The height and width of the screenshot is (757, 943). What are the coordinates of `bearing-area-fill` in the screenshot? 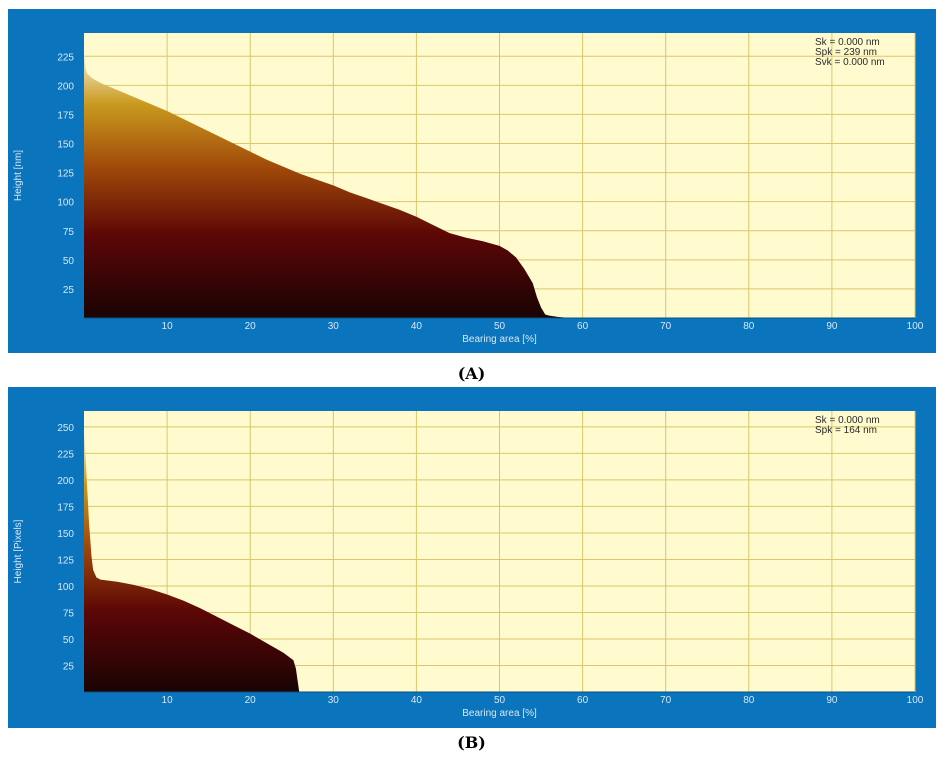 It's located at (192, 558).